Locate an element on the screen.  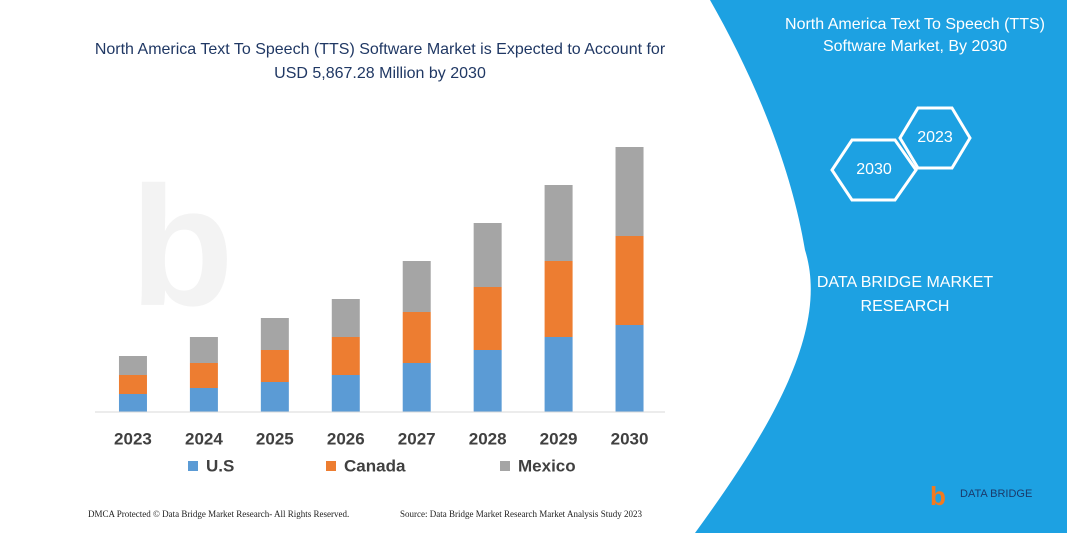
x-tick-label: 2027 is located at coordinates (417, 438).